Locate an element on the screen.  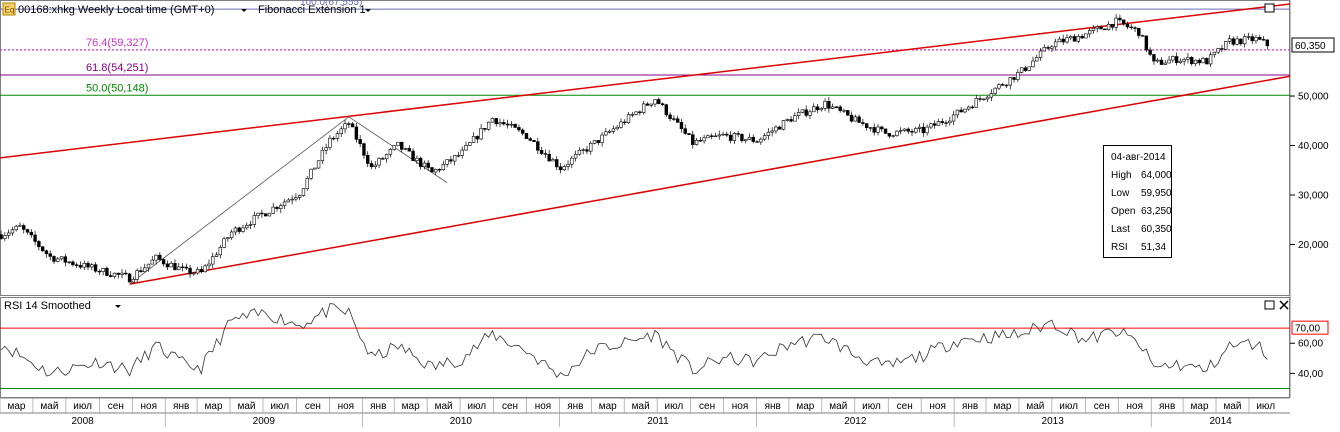
rsi-panel-close-icon is located at coordinates (1284, 305).